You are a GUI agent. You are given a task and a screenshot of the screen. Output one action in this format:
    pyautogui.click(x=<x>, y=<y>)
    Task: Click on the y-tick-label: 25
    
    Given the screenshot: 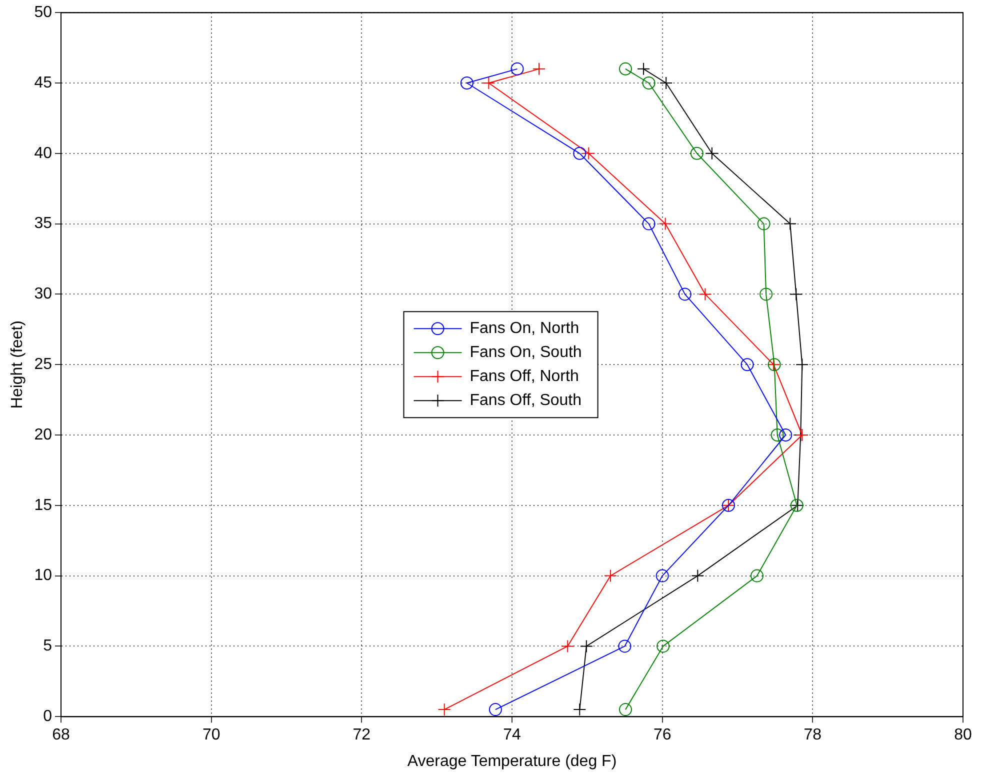 What is the action you would take?
    pyautogui.click(x=43, y=365)
    